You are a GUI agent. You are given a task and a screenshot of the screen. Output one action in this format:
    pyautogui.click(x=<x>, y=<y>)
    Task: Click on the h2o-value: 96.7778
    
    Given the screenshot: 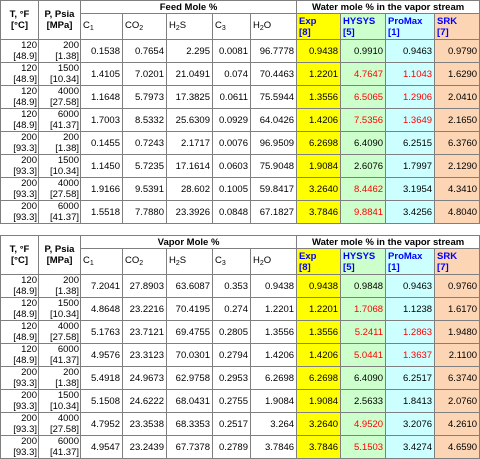 What is the action you would take?
    pyautogui.click(x=277, y=51)
    